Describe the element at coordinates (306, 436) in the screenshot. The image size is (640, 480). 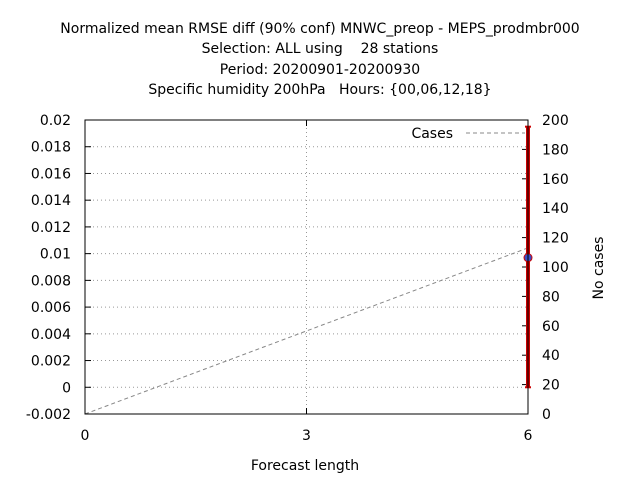
I see `x-tick-label: 3` at that location.